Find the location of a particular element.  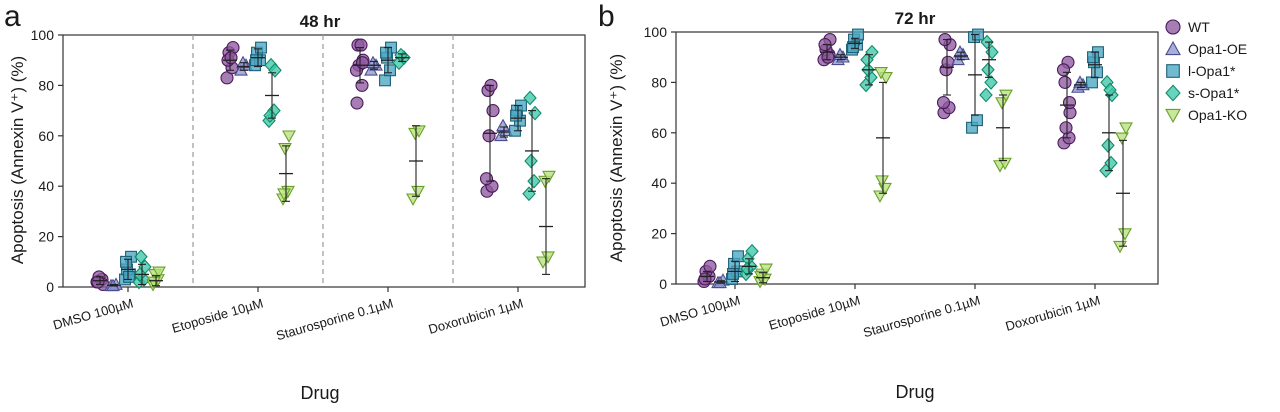

legend-item: l-Opa1* is located at coordinates (1201, 71).